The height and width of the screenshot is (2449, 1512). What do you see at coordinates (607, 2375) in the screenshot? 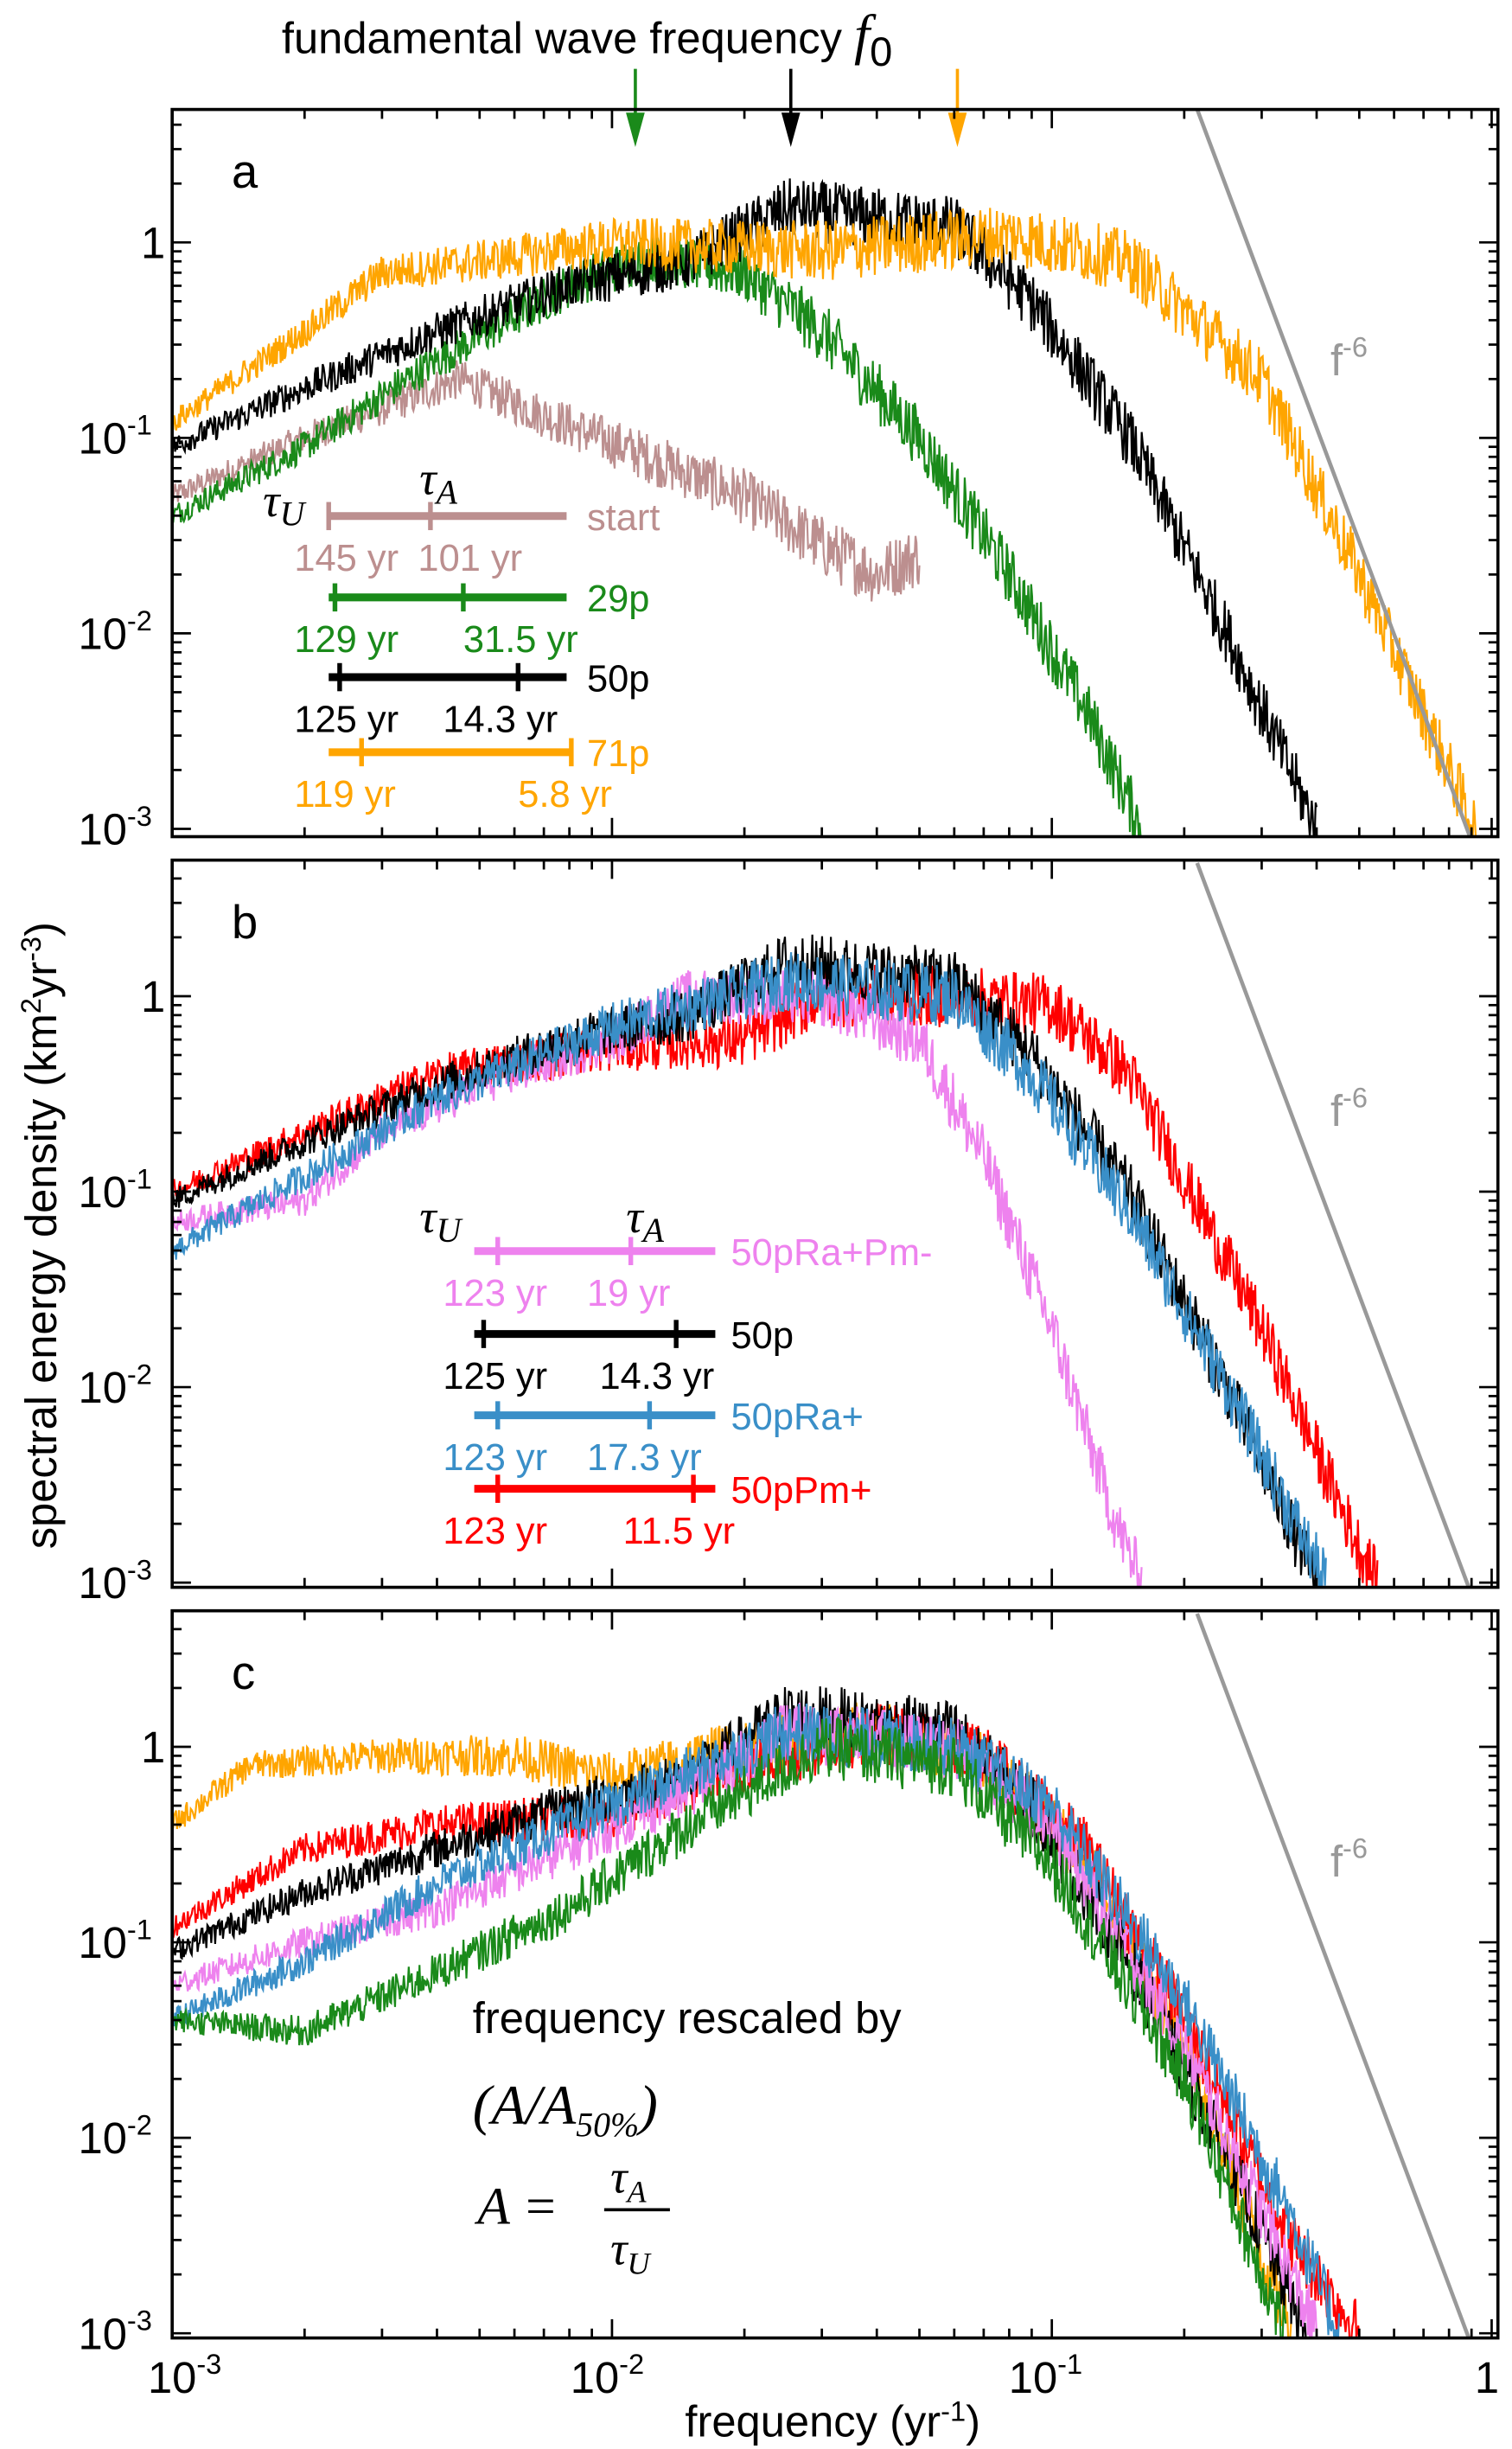
I see `x-tick-label: 10⁻²` at bounding box center [607, 2375].